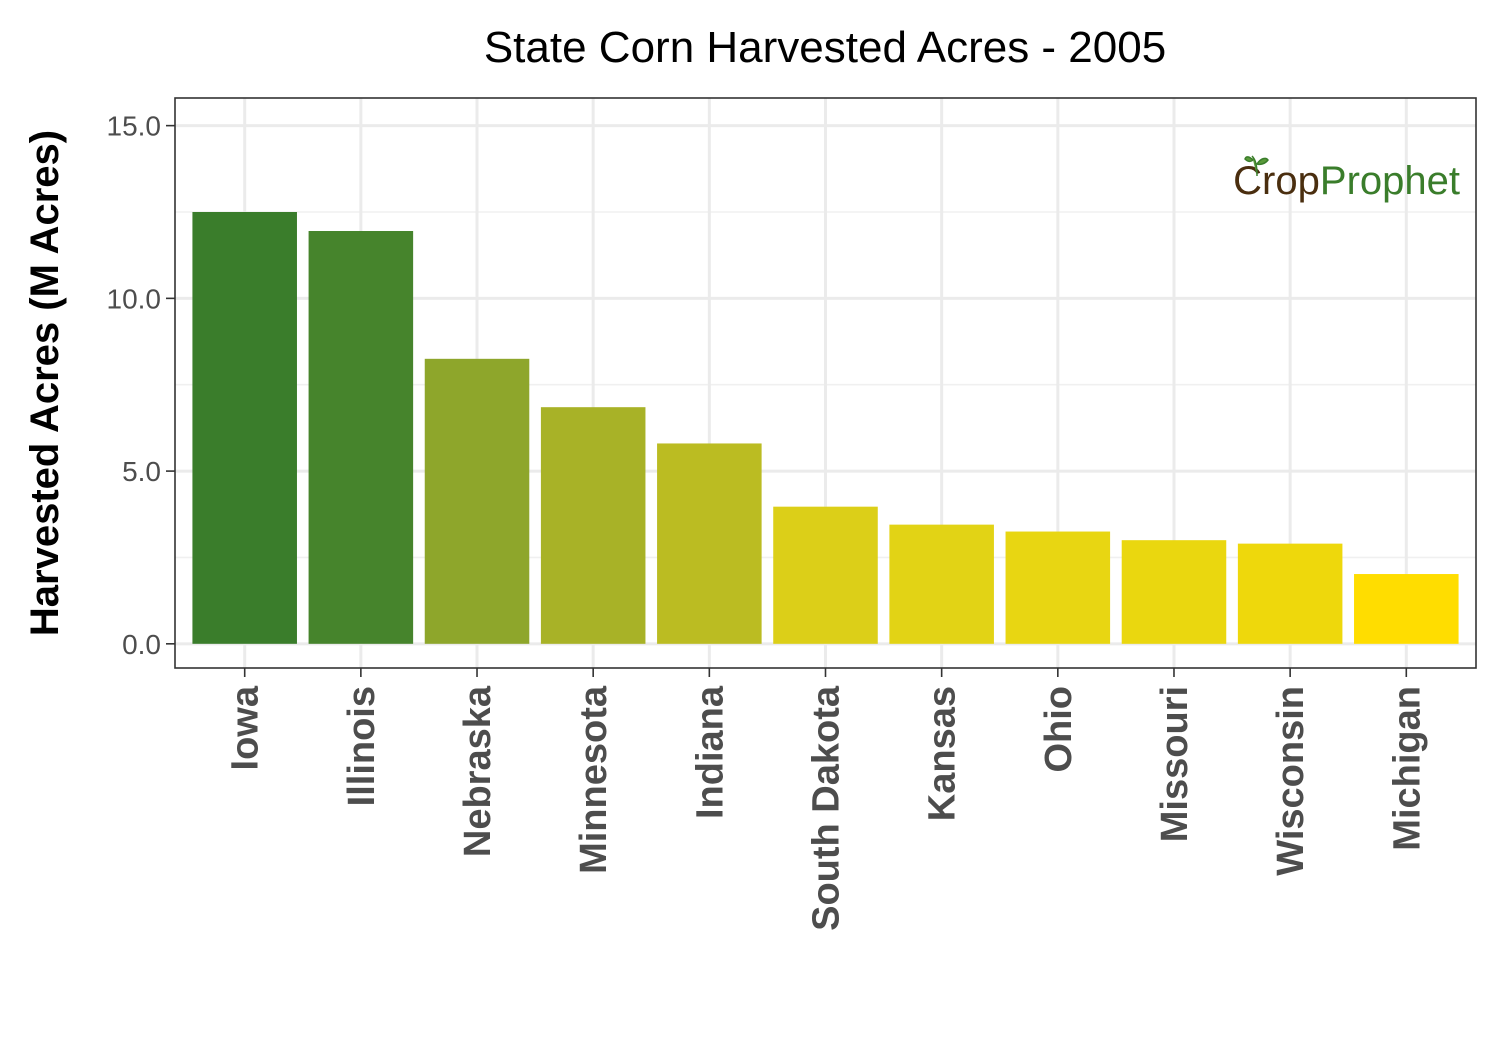  I want to click on x-tick-label: Minnesota, so click(594, 779).